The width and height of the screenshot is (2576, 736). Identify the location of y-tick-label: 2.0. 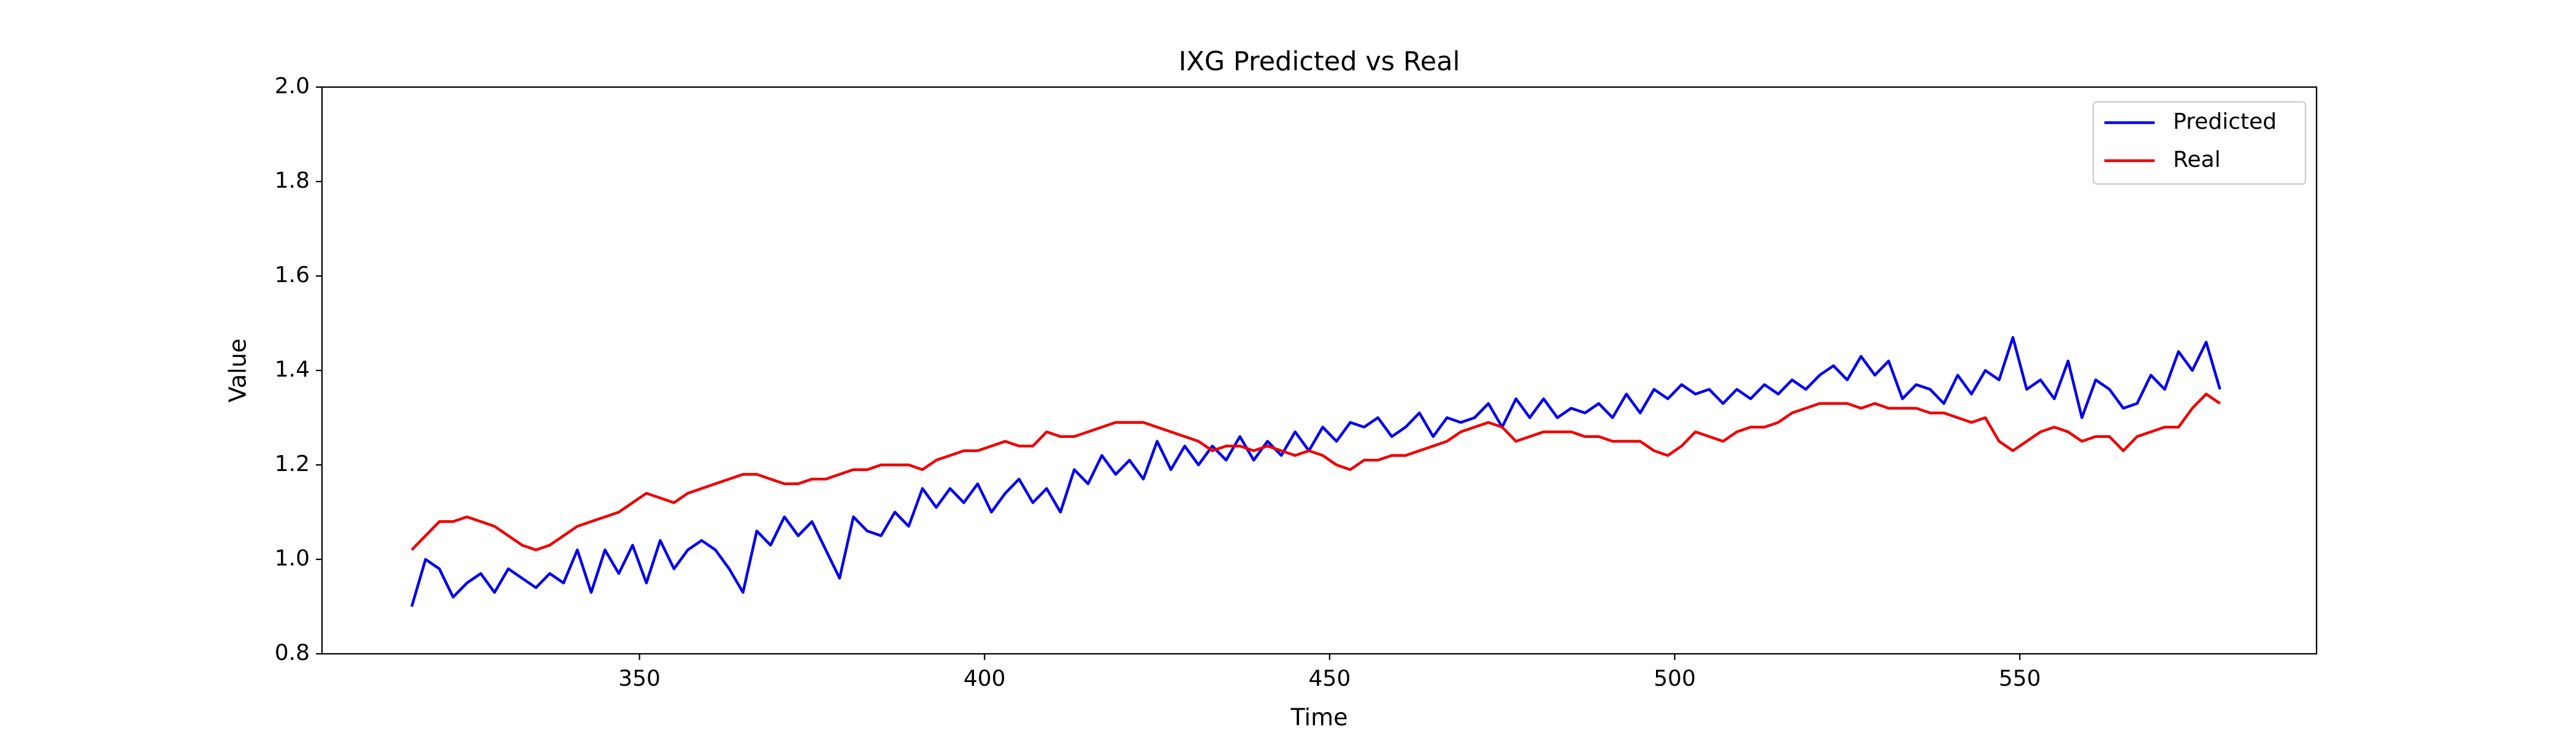
(292, 86).